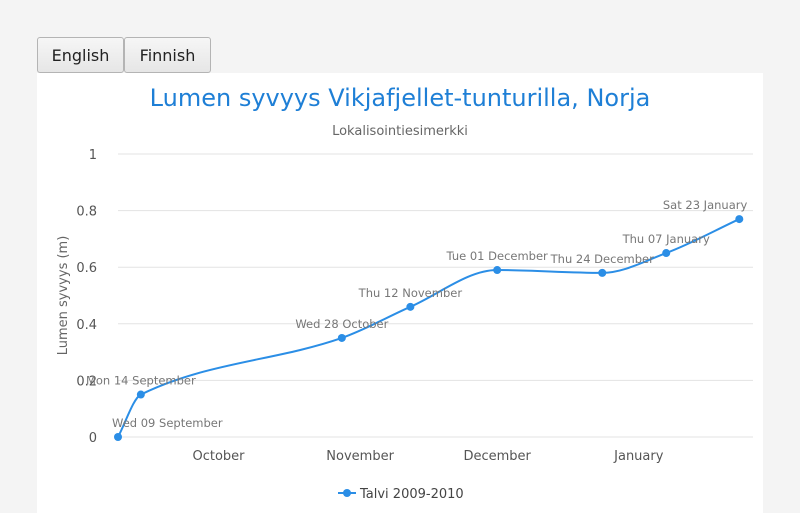 This screenshot has height=513, width=800. What do you see at coordinates (86, 297) in the screenshot?
I see `y-axis-ticks: 0 0.2 0.4 0.6 0.8 1` at bounding box center [86, 297].